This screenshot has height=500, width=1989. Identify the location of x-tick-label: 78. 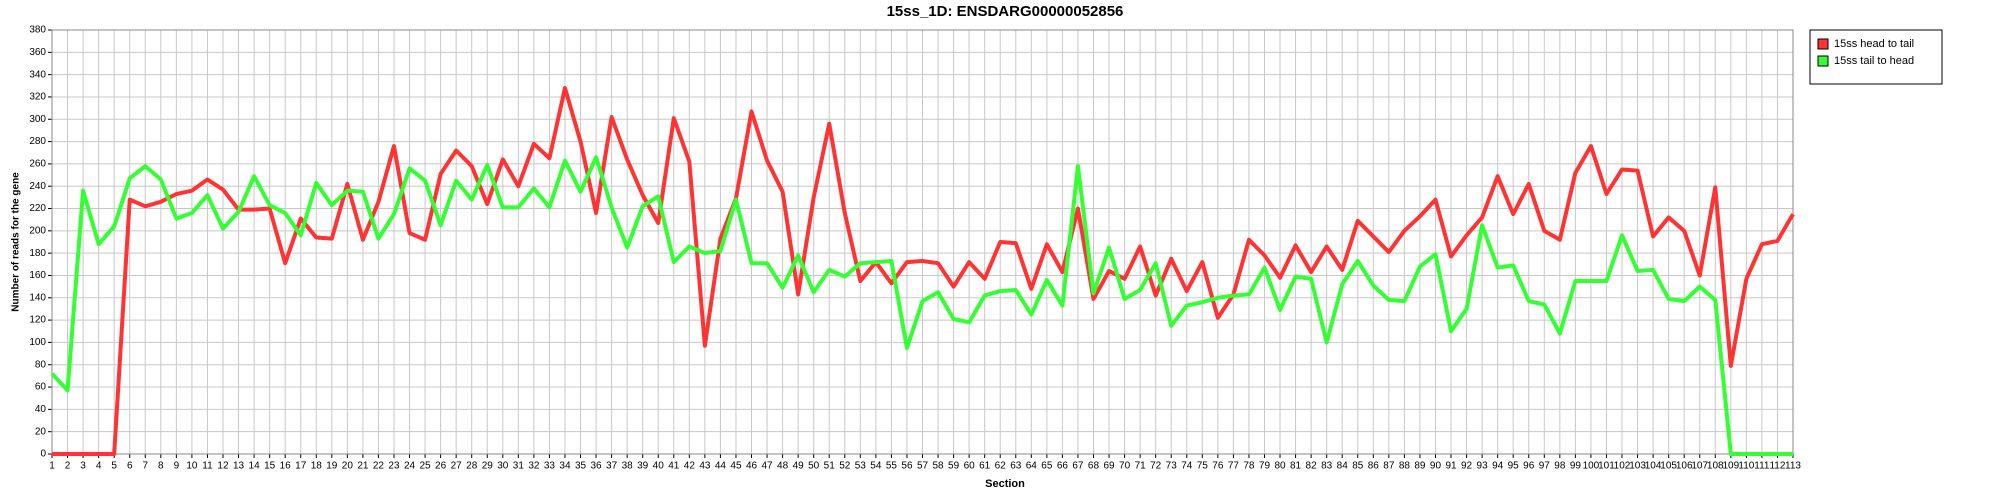
(1249, 466).